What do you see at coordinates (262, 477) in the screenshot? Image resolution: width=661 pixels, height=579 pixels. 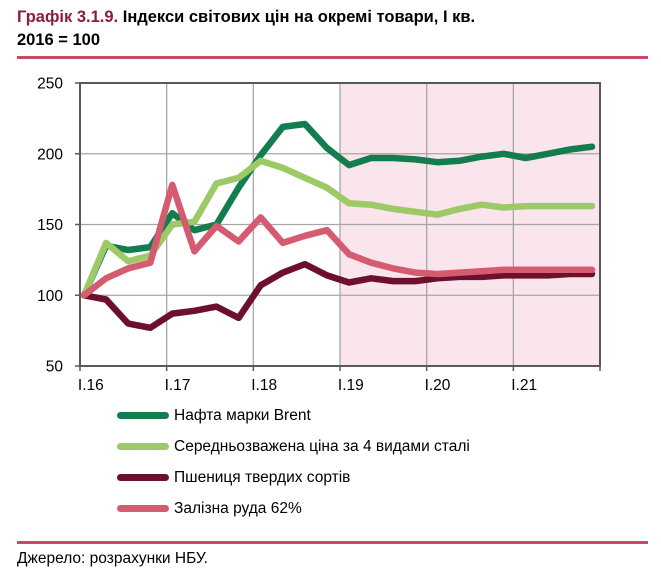 I see `legend-label-wheat: Пшениця твердих сортів` at bounding box center [262, 477].